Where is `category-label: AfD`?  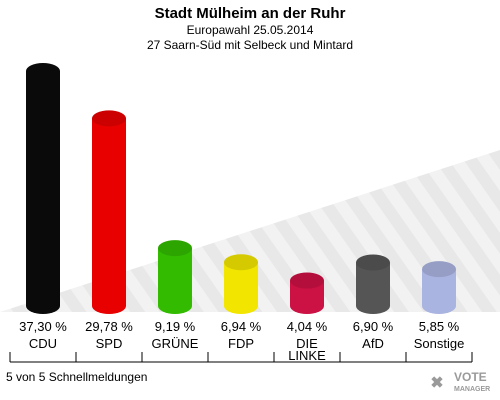 category-label: AfD is located at coordinates (373, 343).